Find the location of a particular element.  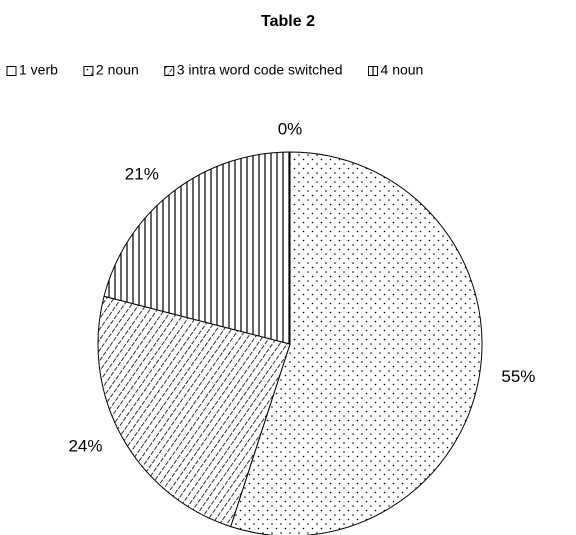

legend-label: 4 noun is located at coordinates (402, 70).